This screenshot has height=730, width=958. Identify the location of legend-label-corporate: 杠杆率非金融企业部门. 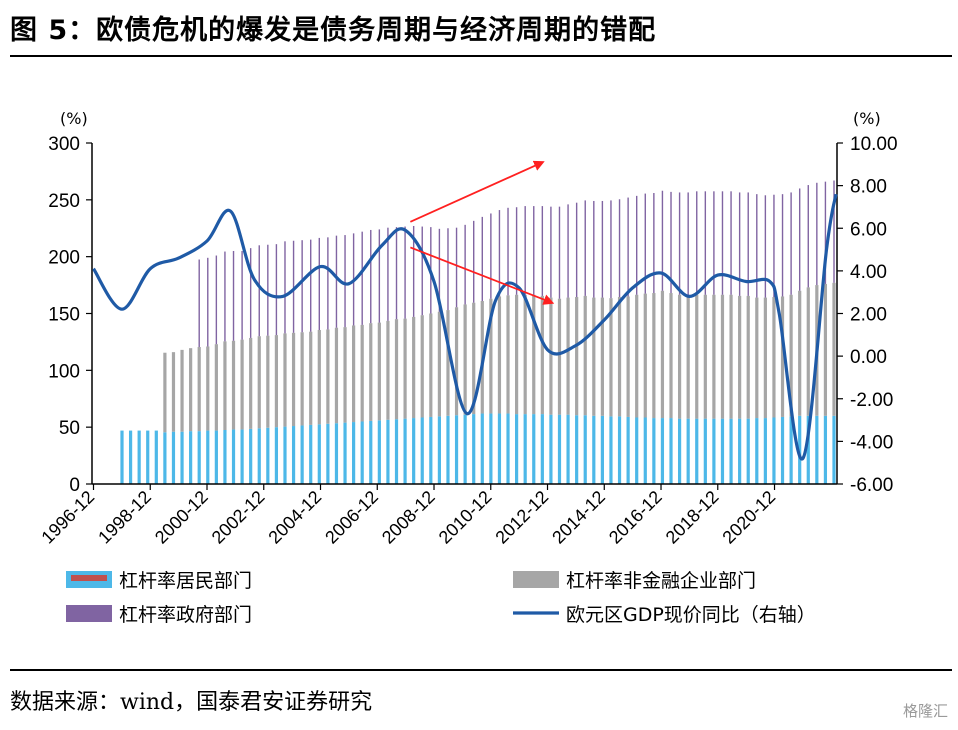
(661, 581).